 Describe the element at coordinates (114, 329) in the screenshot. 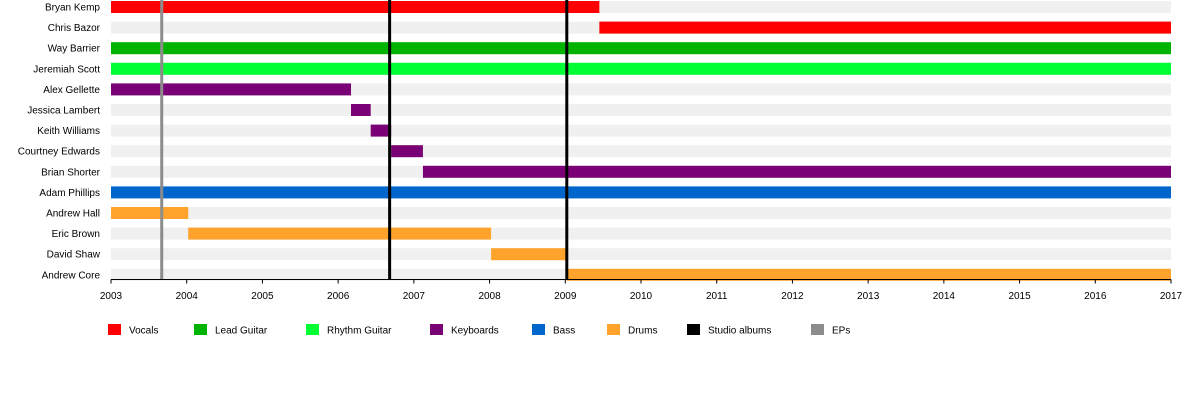

I see `legend-swatch-vocals` at that location.